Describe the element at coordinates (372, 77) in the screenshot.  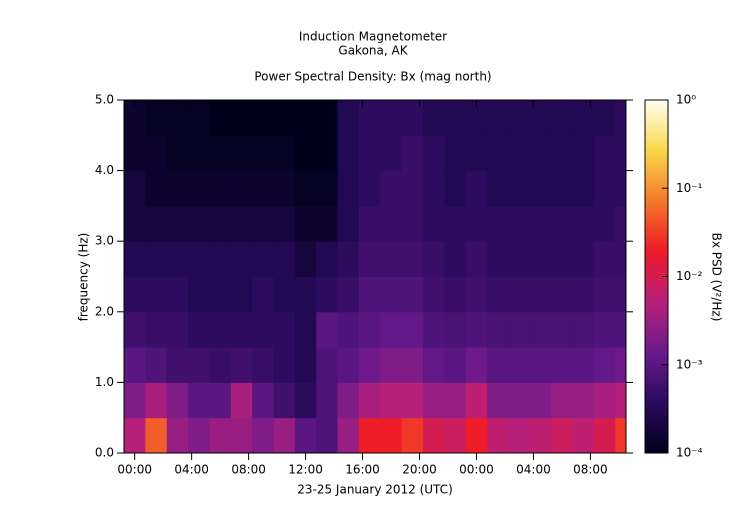
I see `plot-title: Power Spectral Density: Bx (mag north)` at that location.